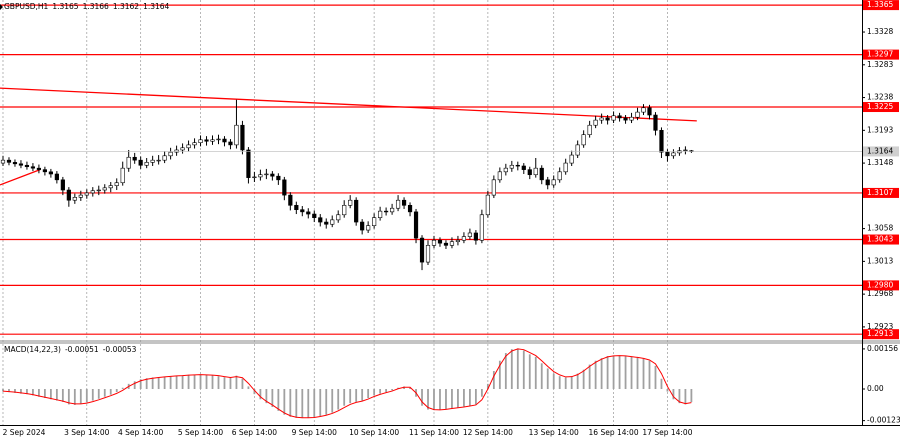 The height and width of the screenshot is (441, 900). I want to click on level-label: 1.3297, so click(880, 54).